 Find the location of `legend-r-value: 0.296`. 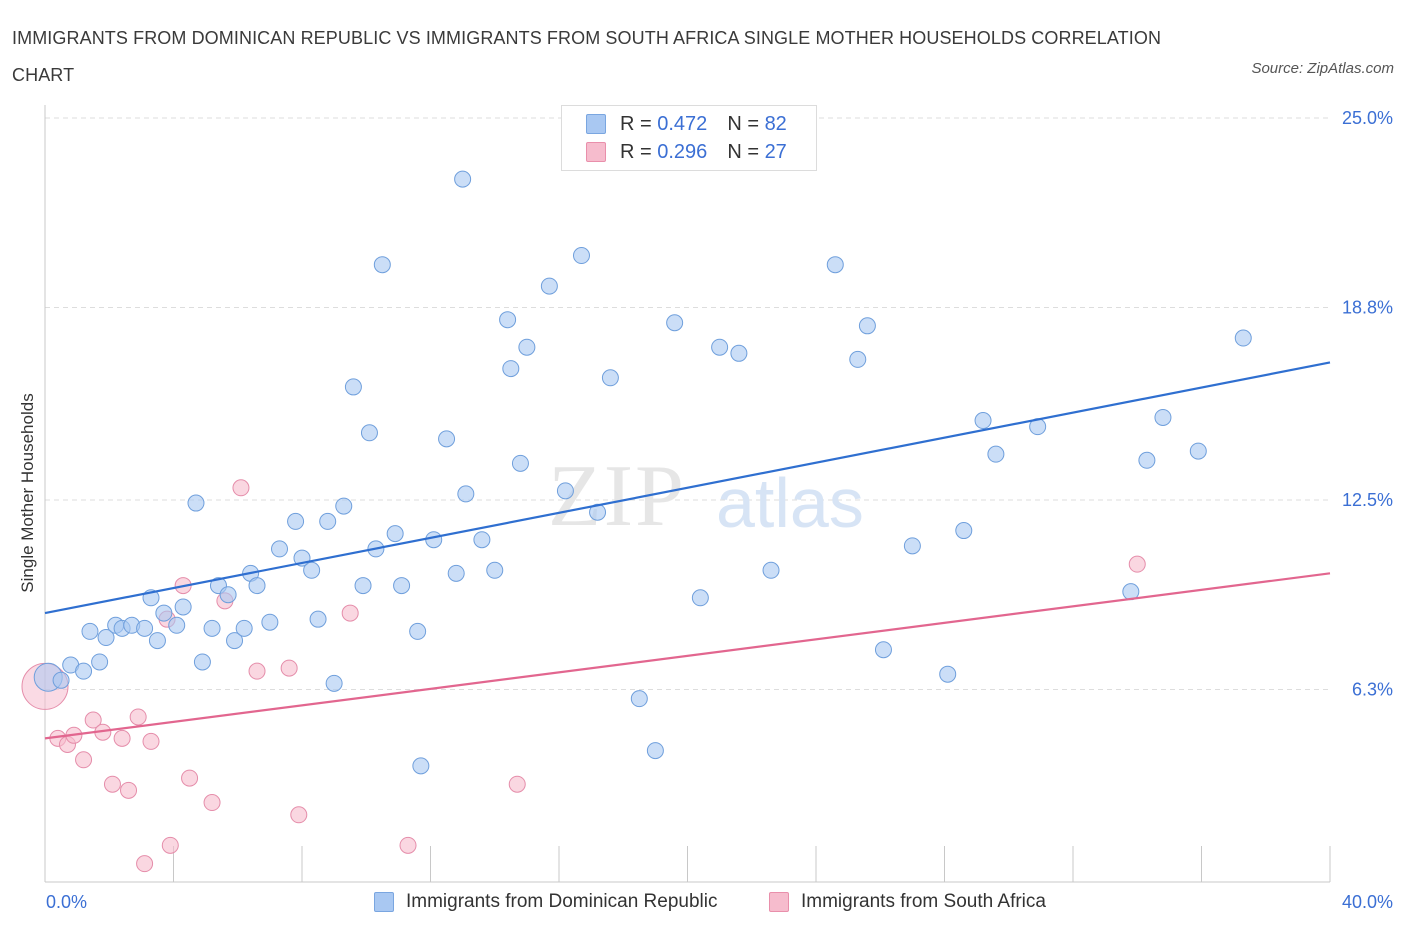

legend-r-value: 0.296 is located at coordinates (682, 151).